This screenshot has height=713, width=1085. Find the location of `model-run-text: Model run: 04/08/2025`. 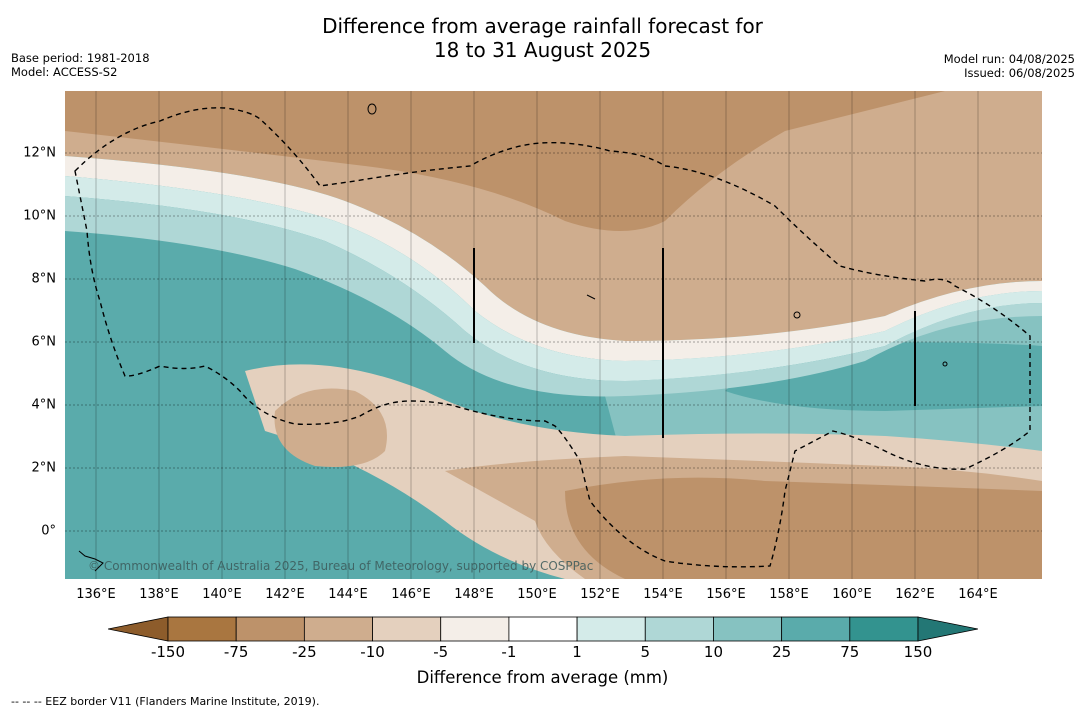

model-run-text: Model run: 04/08/2025 is located at coordinates (1009, 59).